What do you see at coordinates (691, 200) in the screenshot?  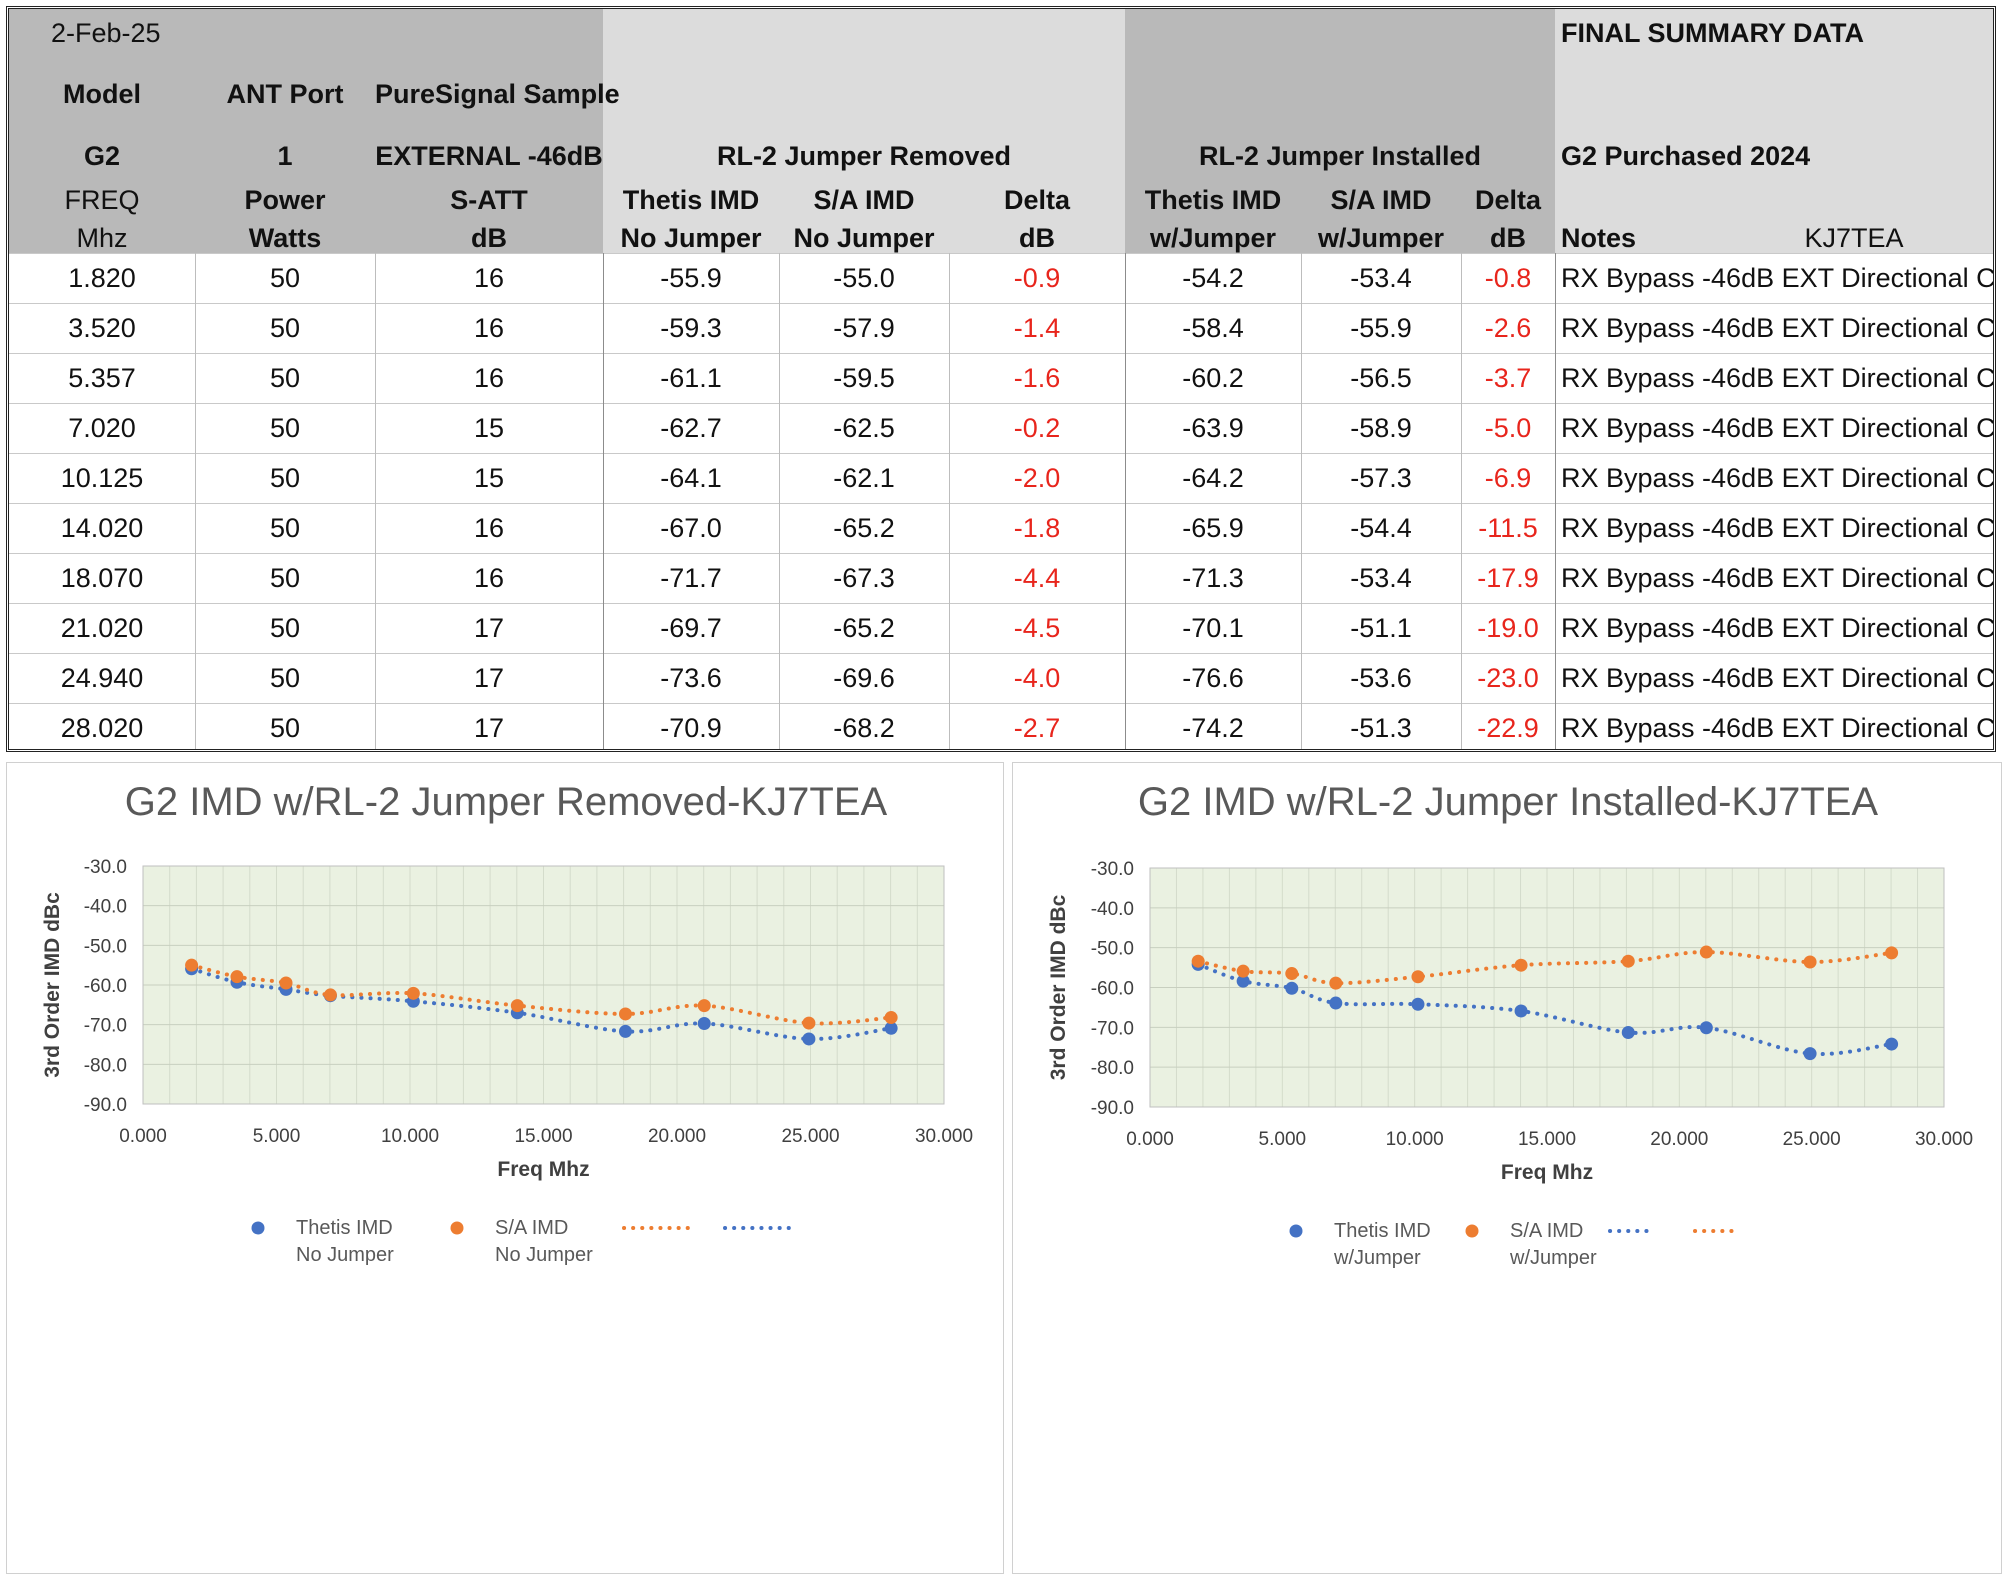 I see `col-thetis-nj-h1: Thetis IMD` at bounding box center [691, 200].